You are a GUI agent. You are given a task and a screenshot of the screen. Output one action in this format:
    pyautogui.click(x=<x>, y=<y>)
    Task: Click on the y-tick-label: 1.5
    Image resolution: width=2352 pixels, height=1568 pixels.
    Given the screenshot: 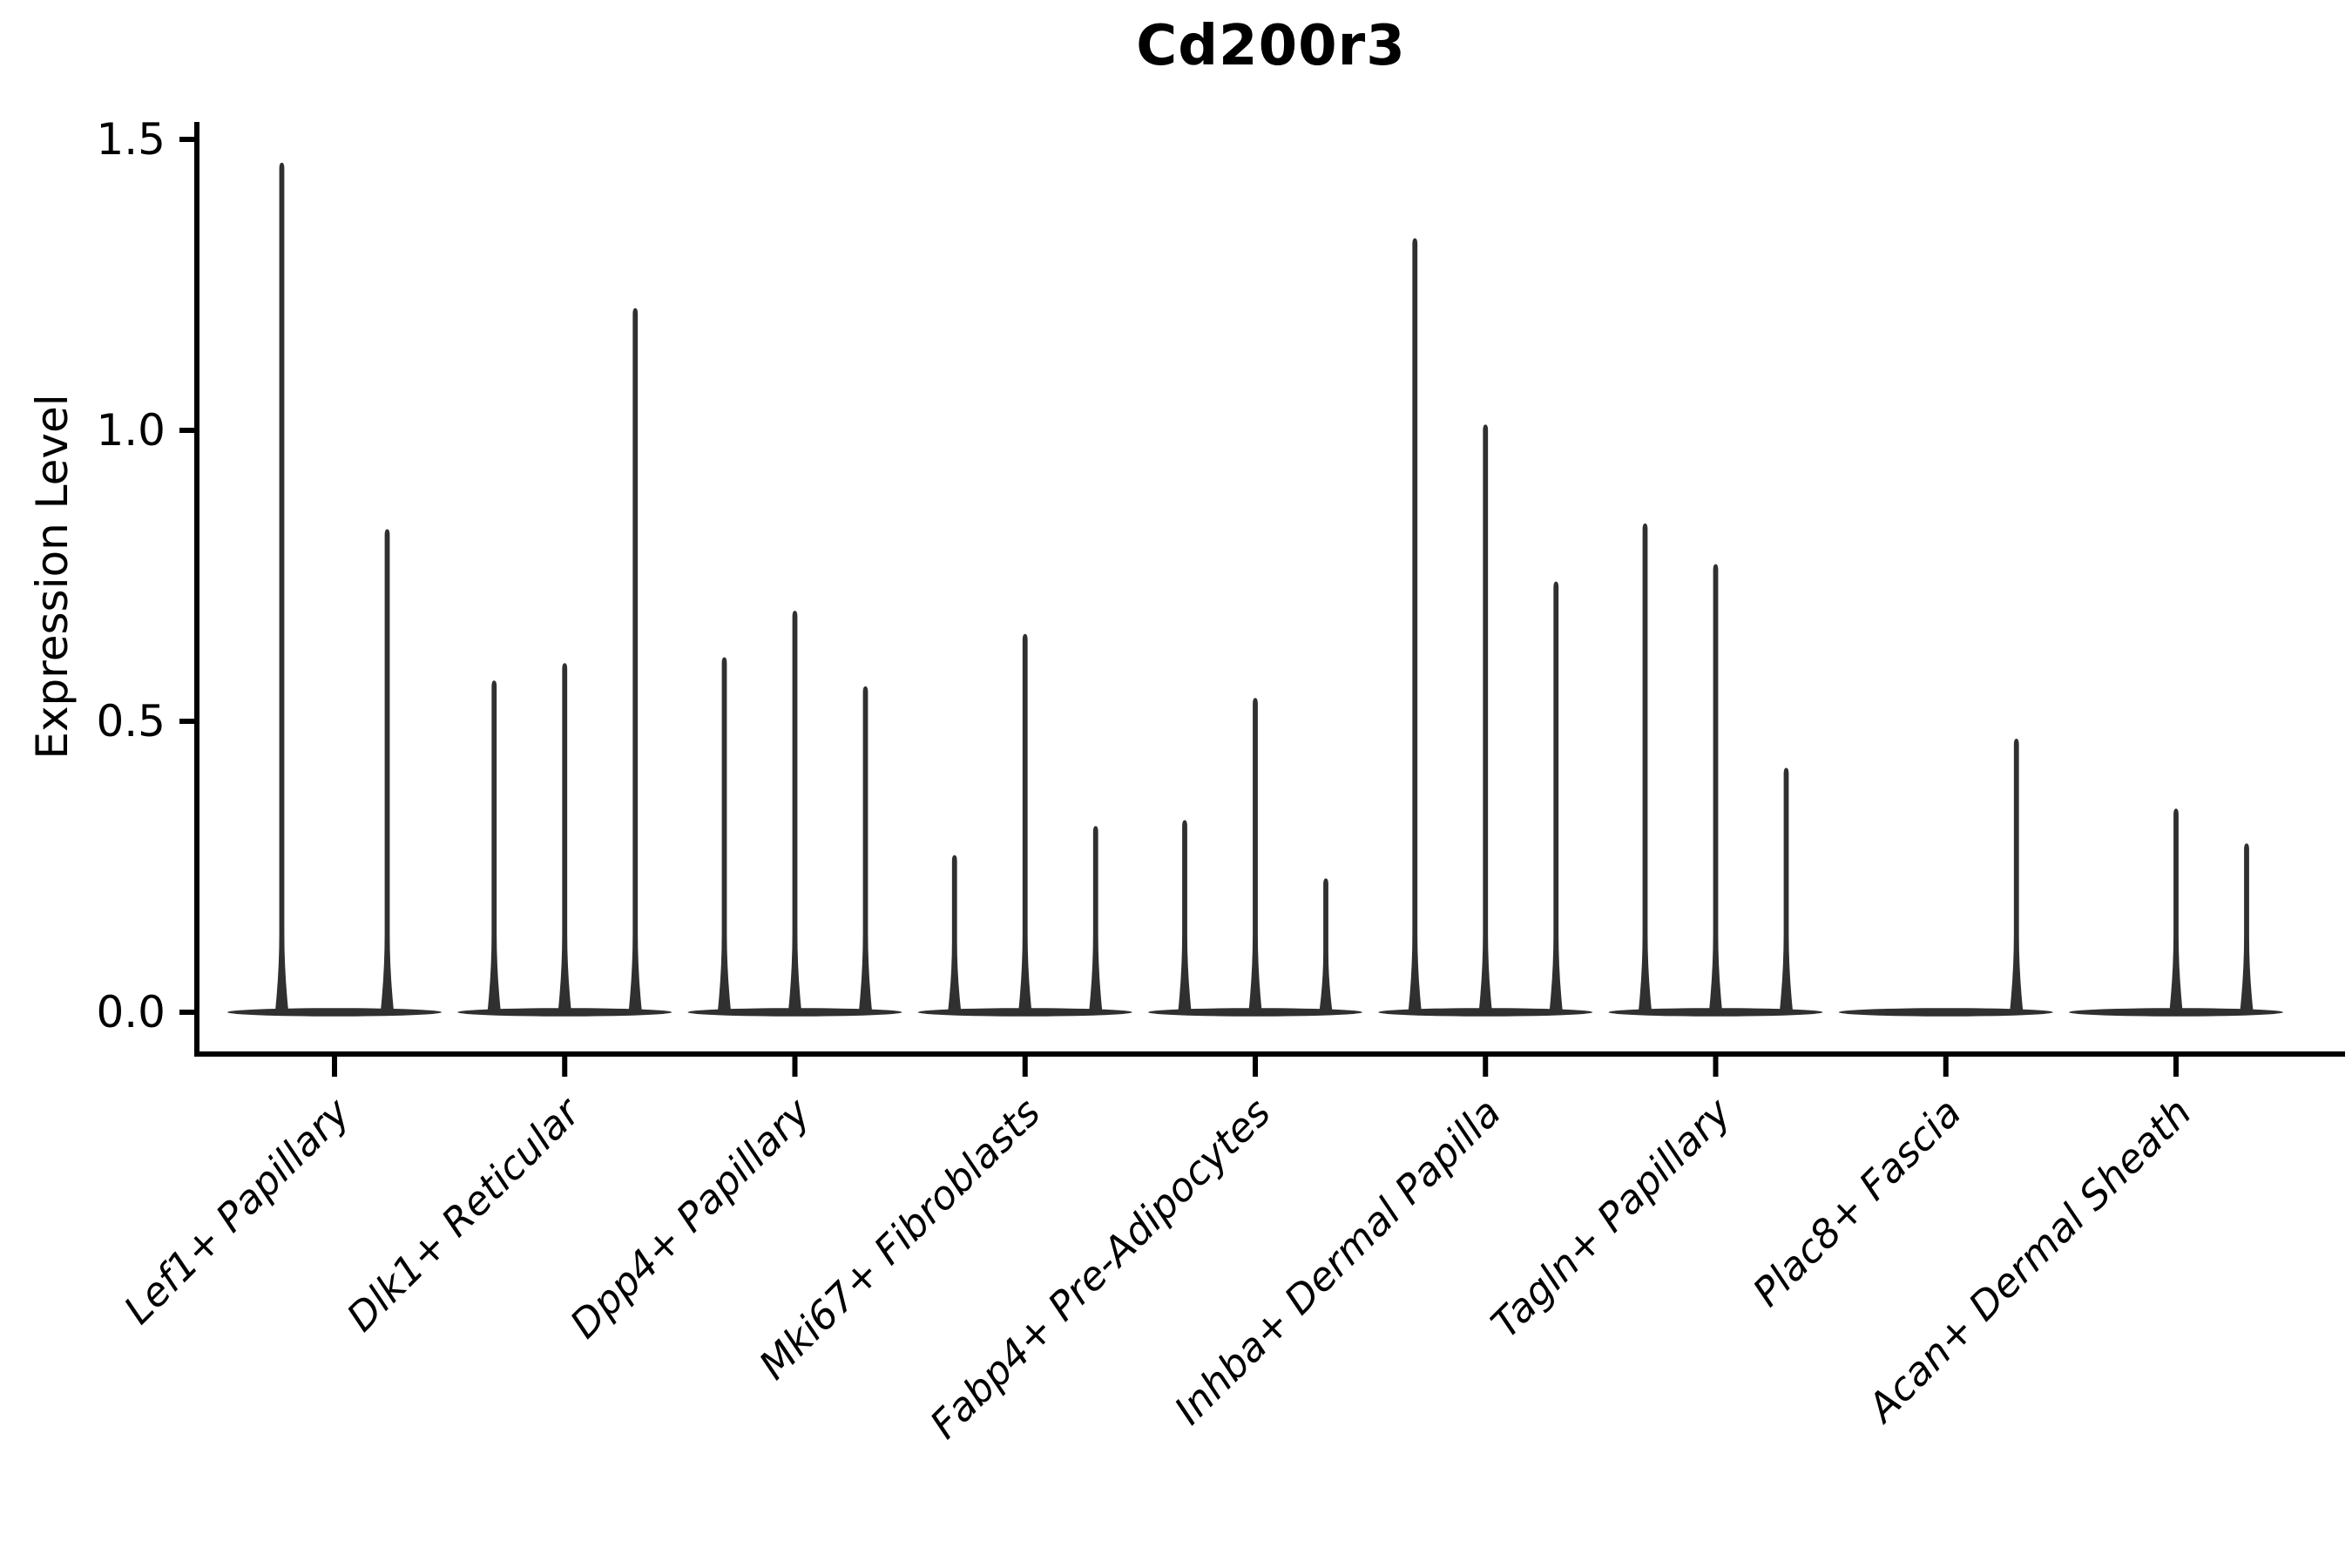 What is the action you would take?
    pyautogui.click(x=131, y=139)
    